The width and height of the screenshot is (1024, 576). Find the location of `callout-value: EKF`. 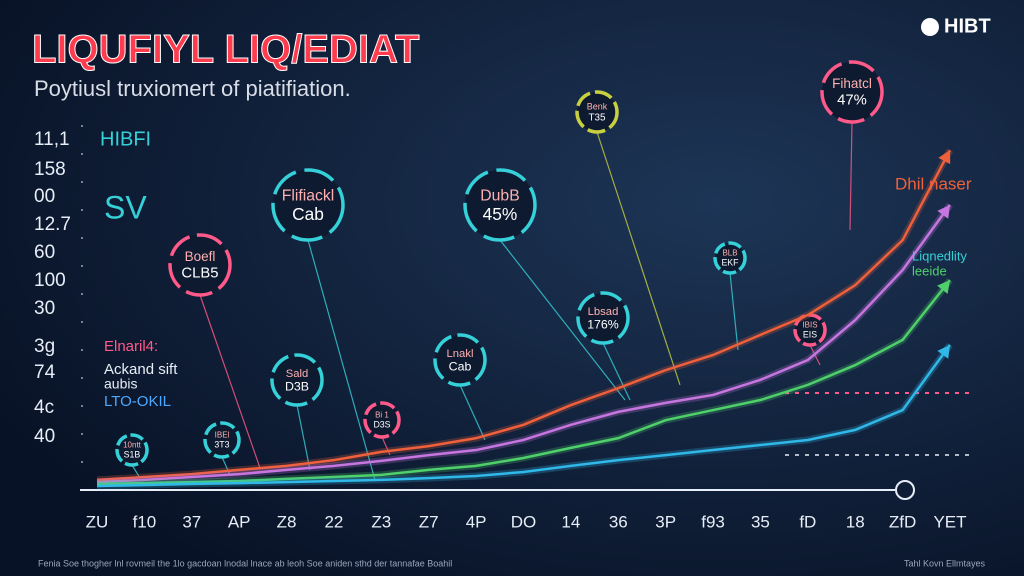

callout-value: EKF is located at coordinates (730, 263).